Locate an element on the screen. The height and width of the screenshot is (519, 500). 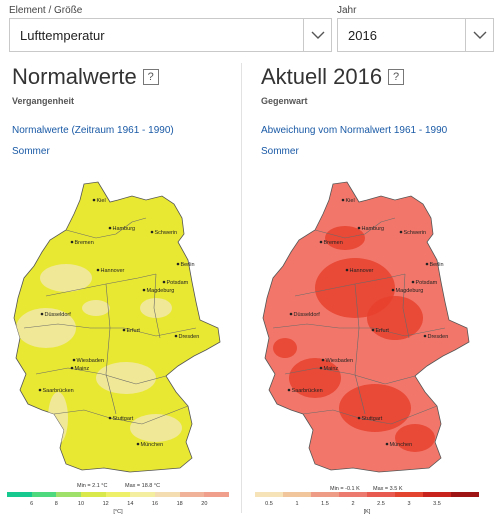
legend-max-label: Max = 3.5 K is located at coordinates (388, 489).